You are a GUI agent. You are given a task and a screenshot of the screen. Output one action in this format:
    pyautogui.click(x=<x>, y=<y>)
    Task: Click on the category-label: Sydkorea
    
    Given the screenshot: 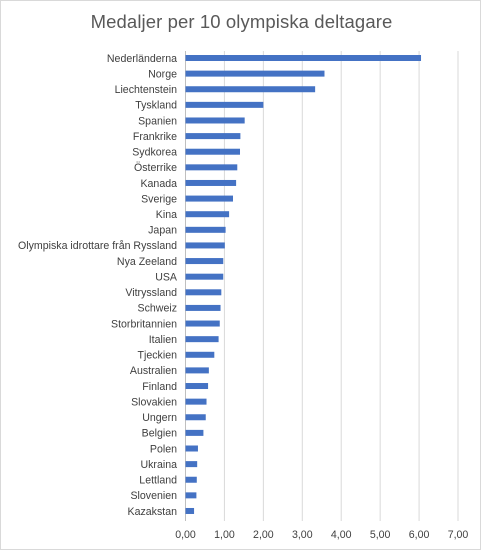 What is the action you would take?
    pyautogui.click(x=154, y=153)
    